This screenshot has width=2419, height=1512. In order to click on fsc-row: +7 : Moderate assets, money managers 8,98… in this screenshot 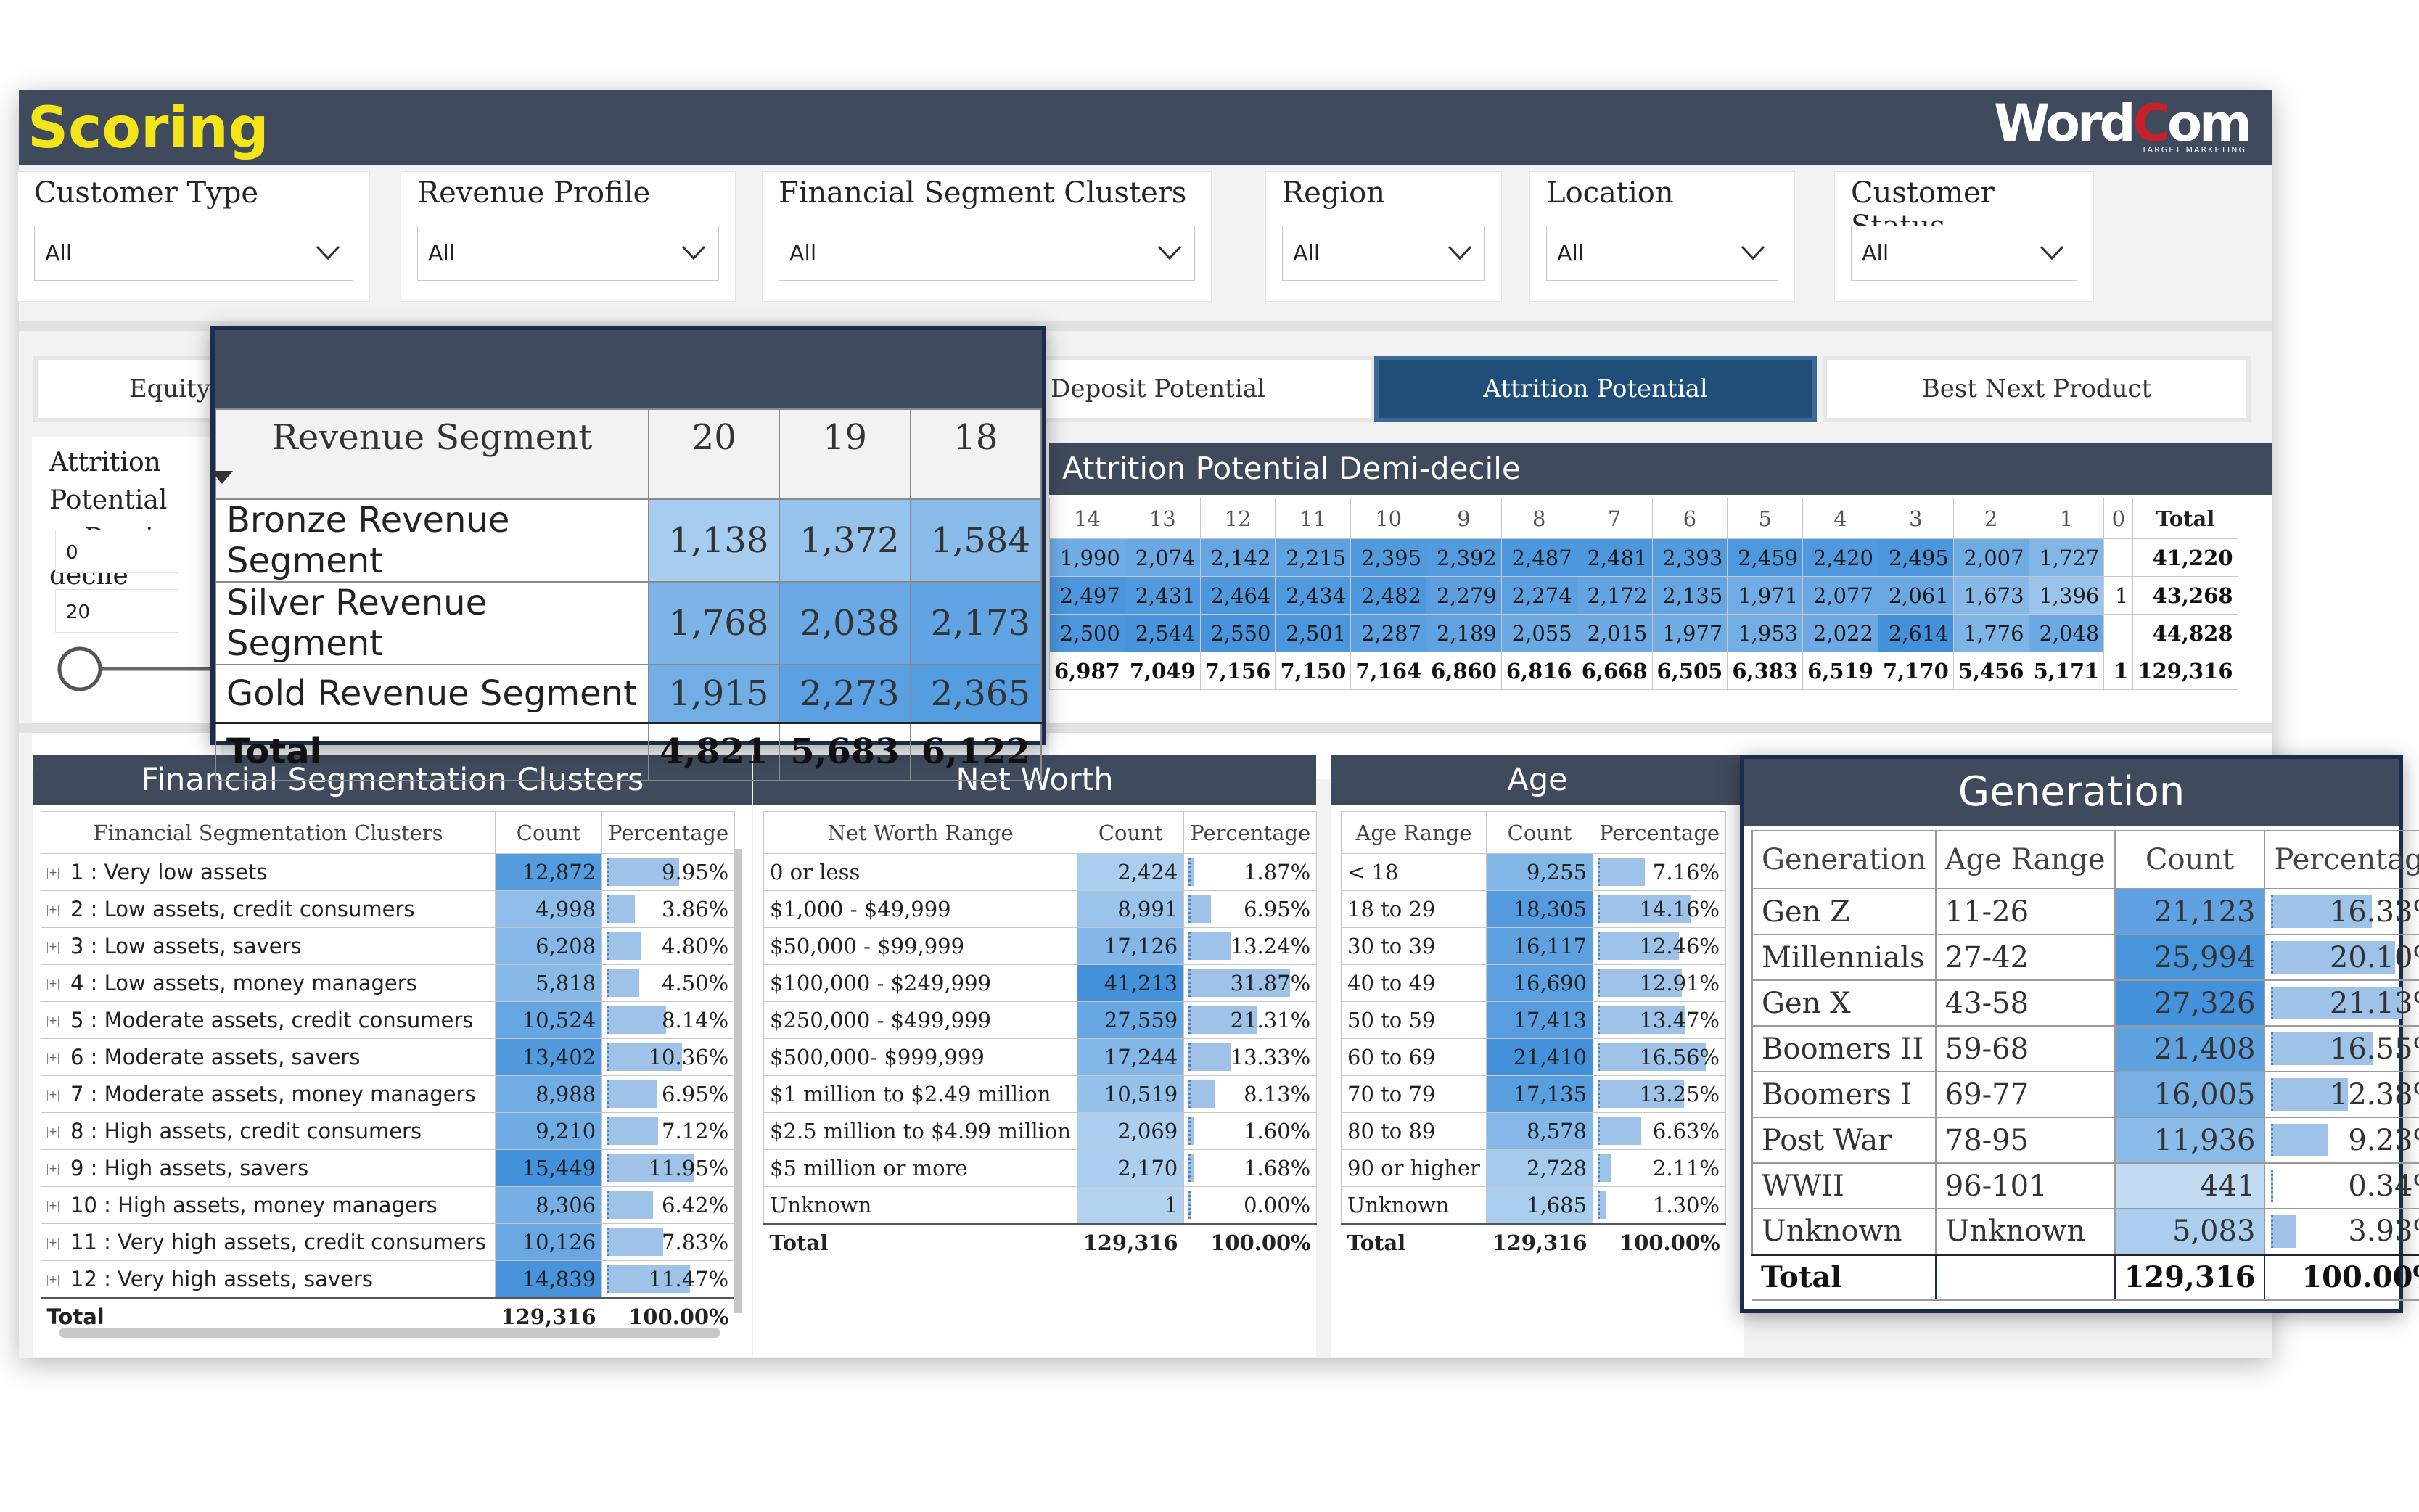, I will do `click(388, 1094)`.